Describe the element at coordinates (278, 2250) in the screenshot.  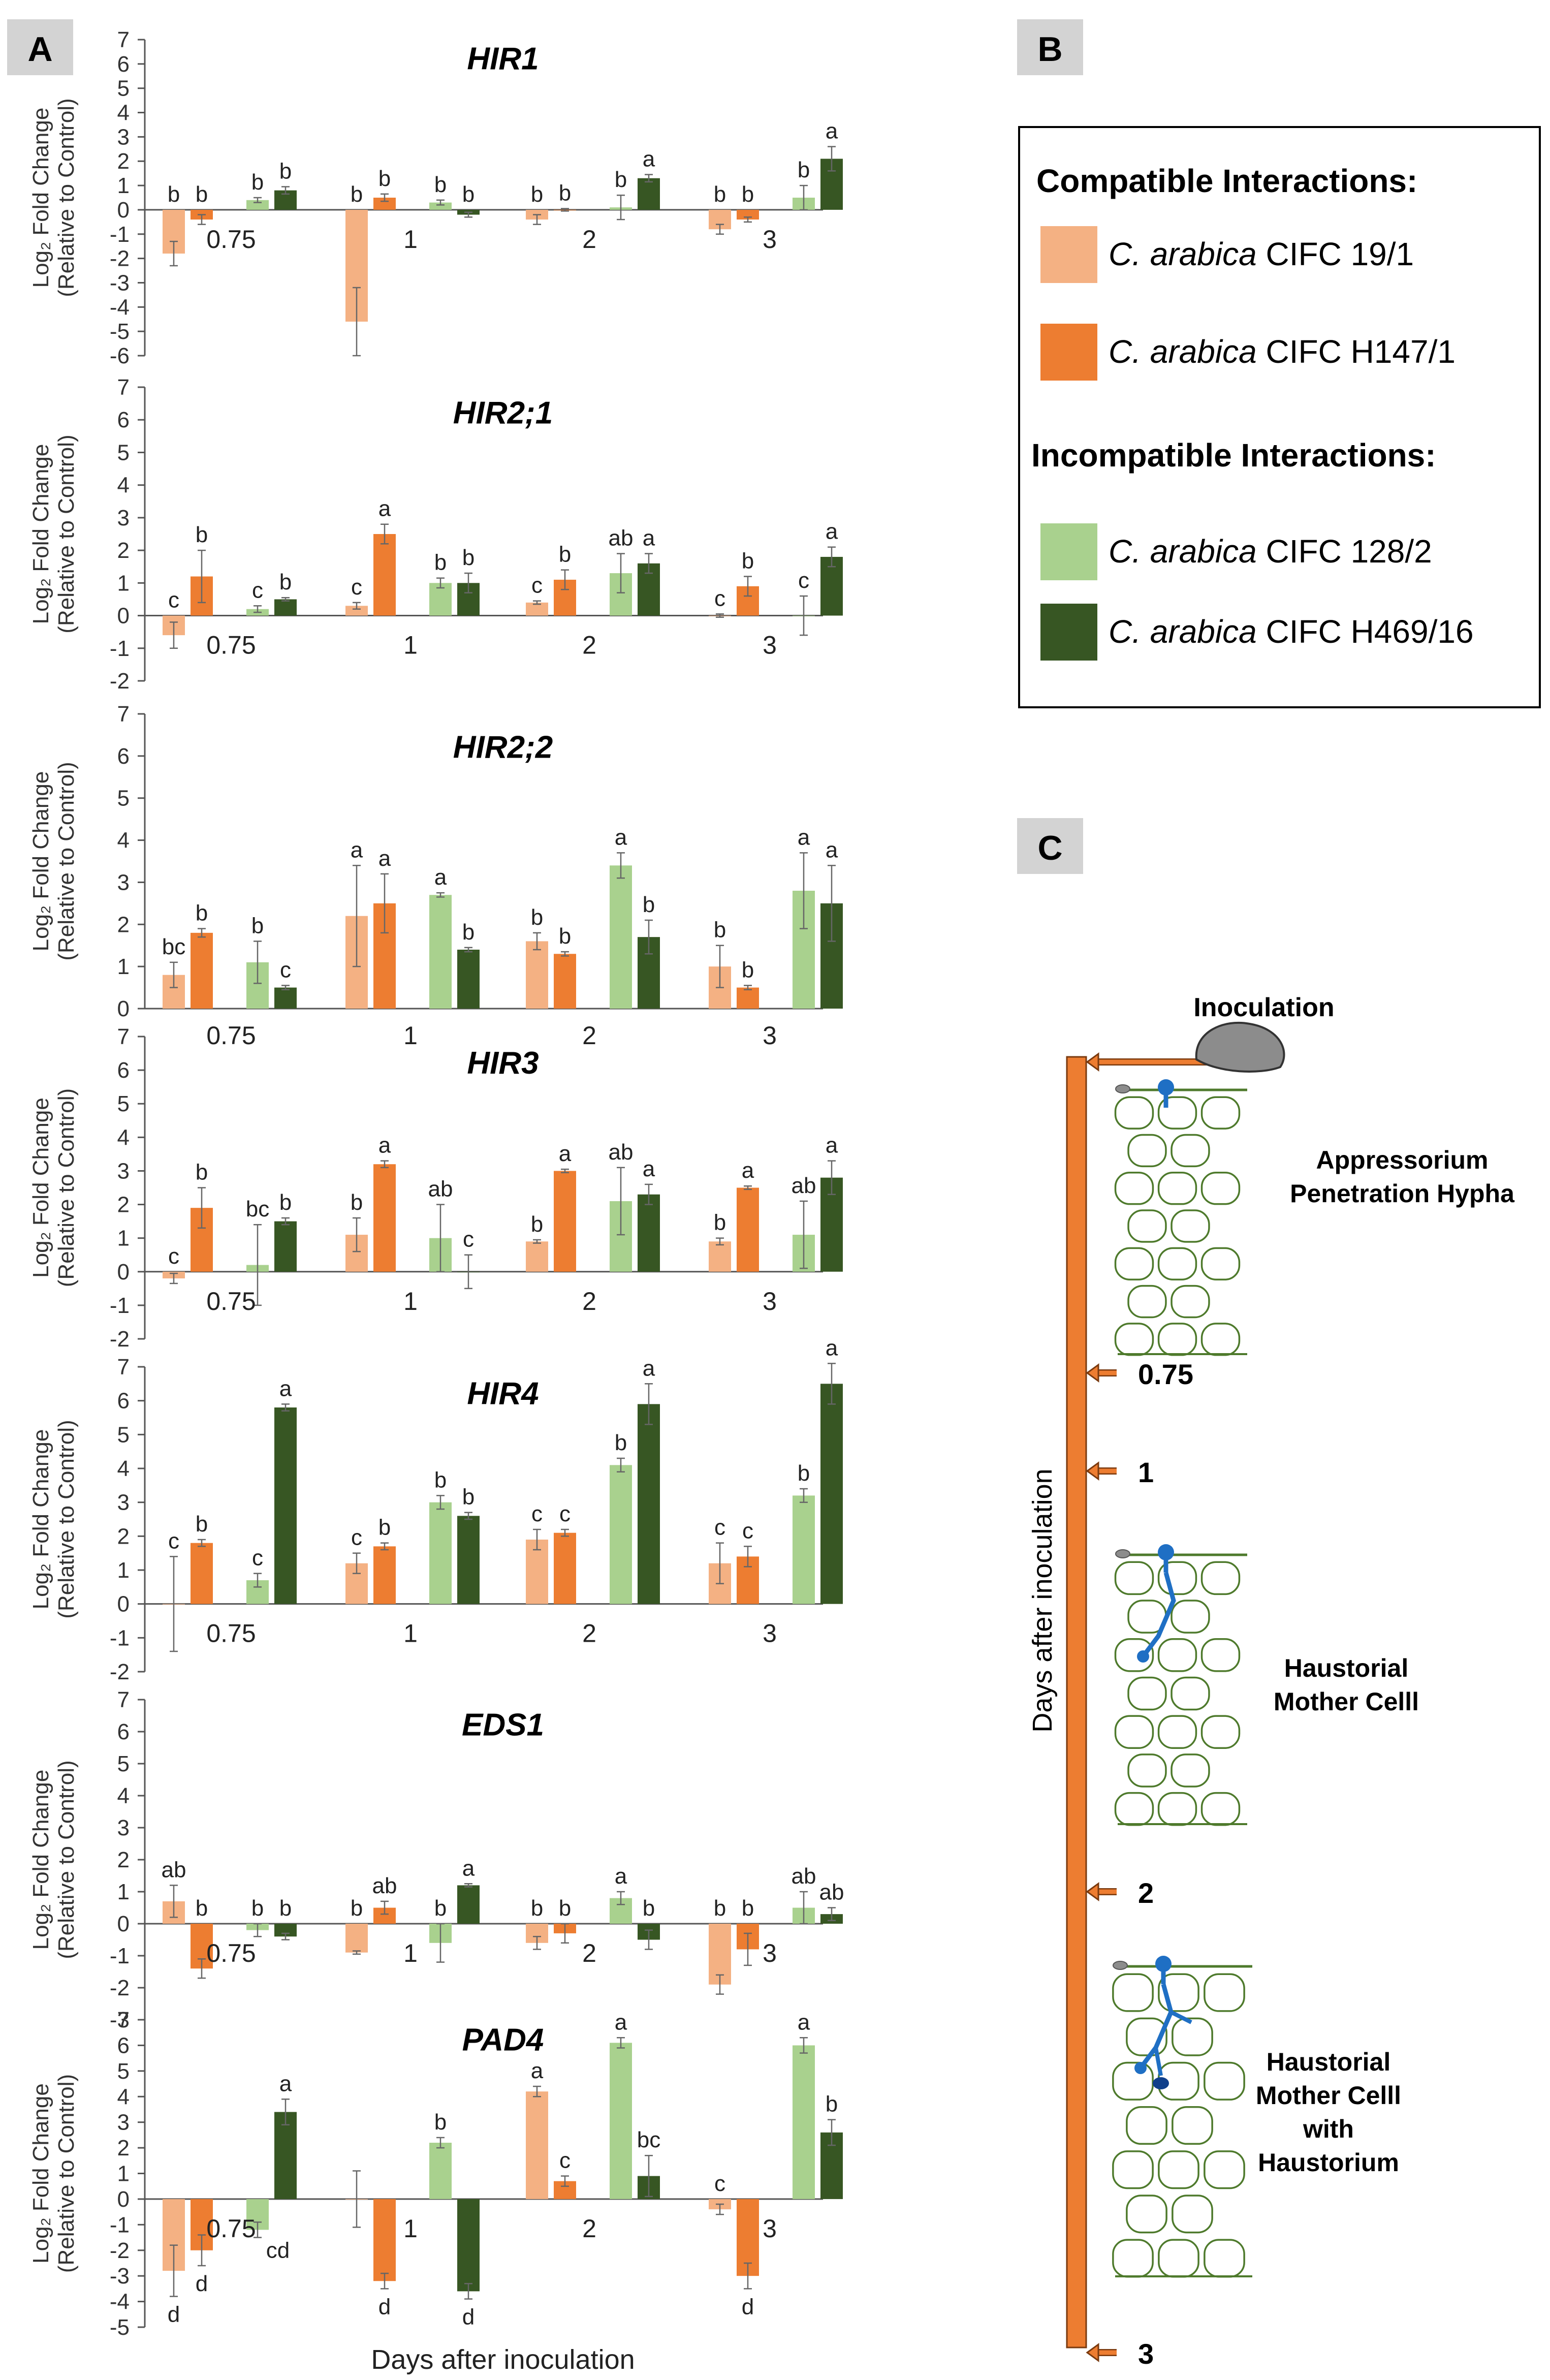
I see `significance-letter: cd` at that location.